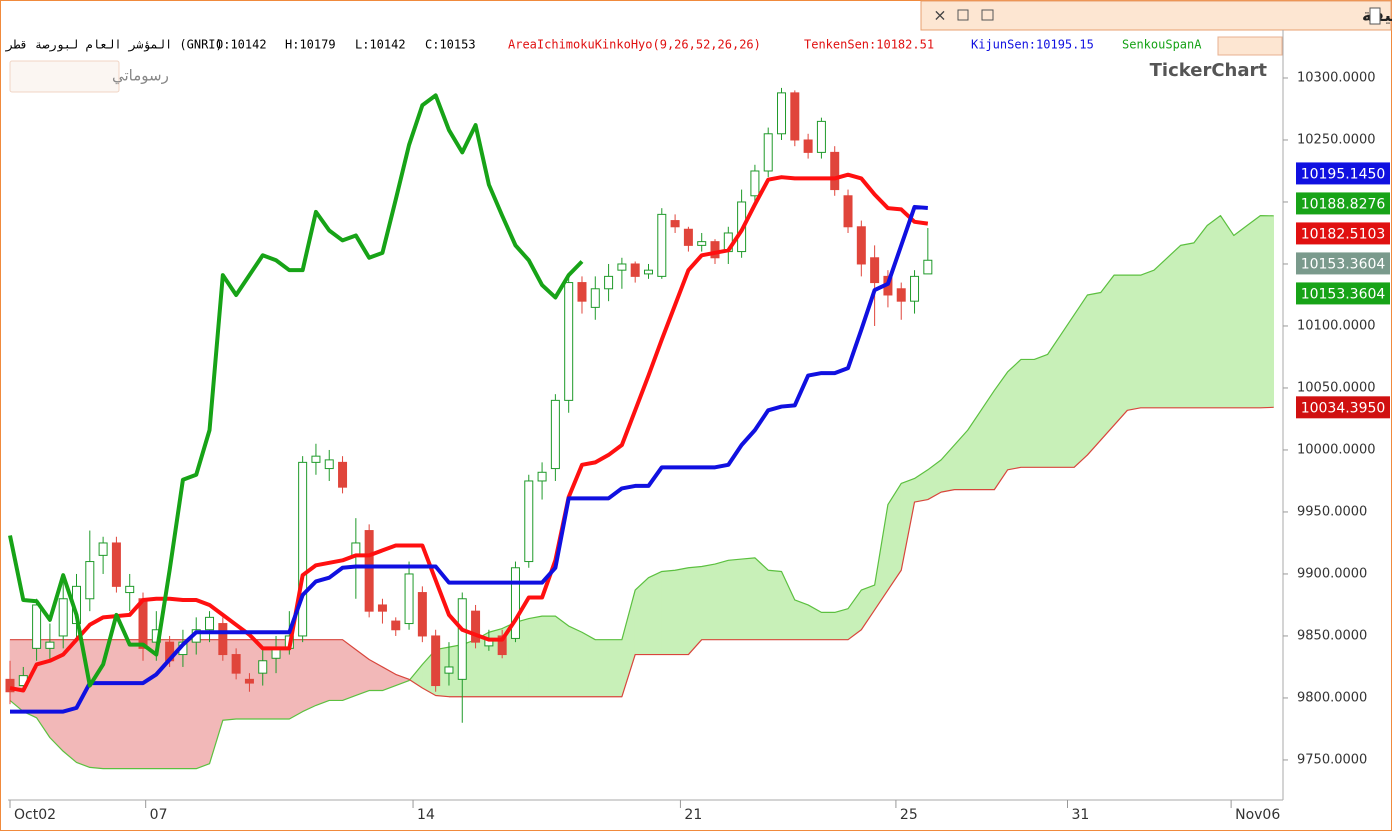  Describe the element at coordinates (1156, 15) in the screenshot. I see `title-bar` at that location.